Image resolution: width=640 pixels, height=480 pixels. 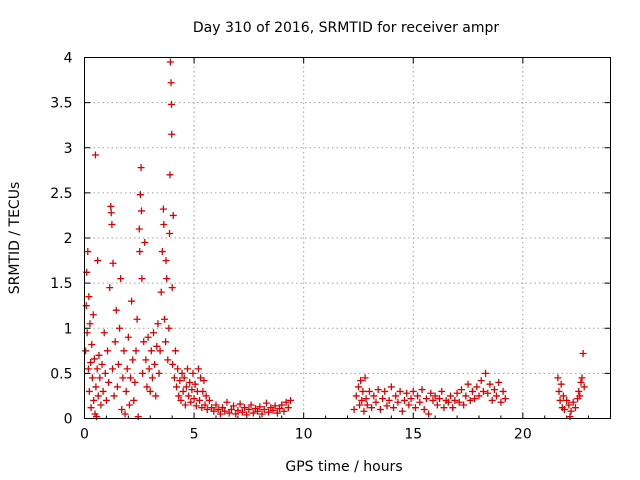 I want to click on y-tick-label: 3, so click(x=68, y=149).